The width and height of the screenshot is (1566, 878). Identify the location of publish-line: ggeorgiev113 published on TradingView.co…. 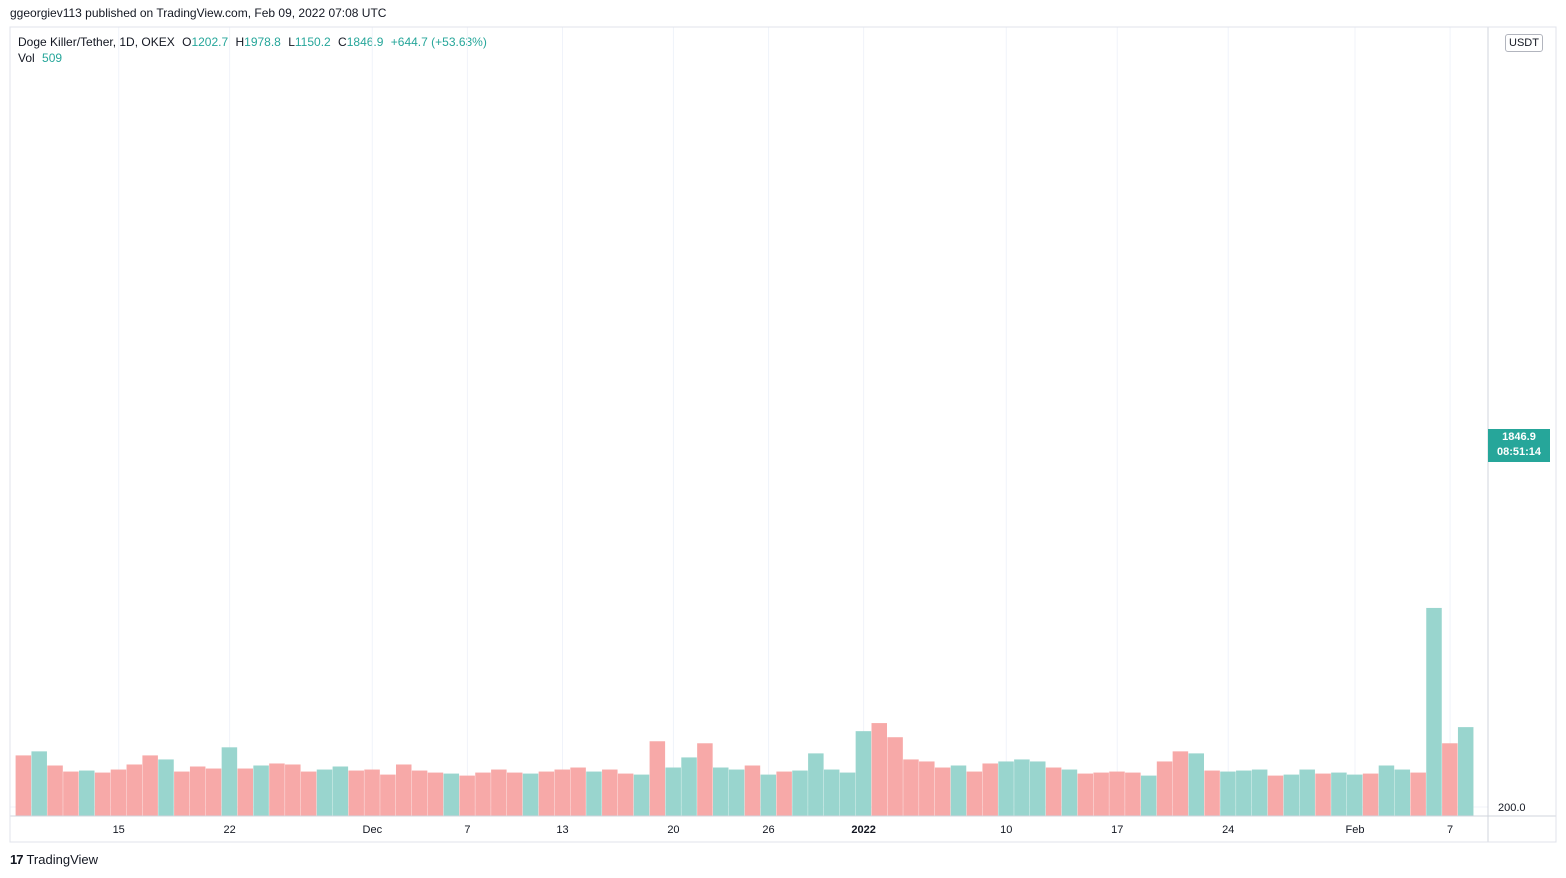
(198, 13).